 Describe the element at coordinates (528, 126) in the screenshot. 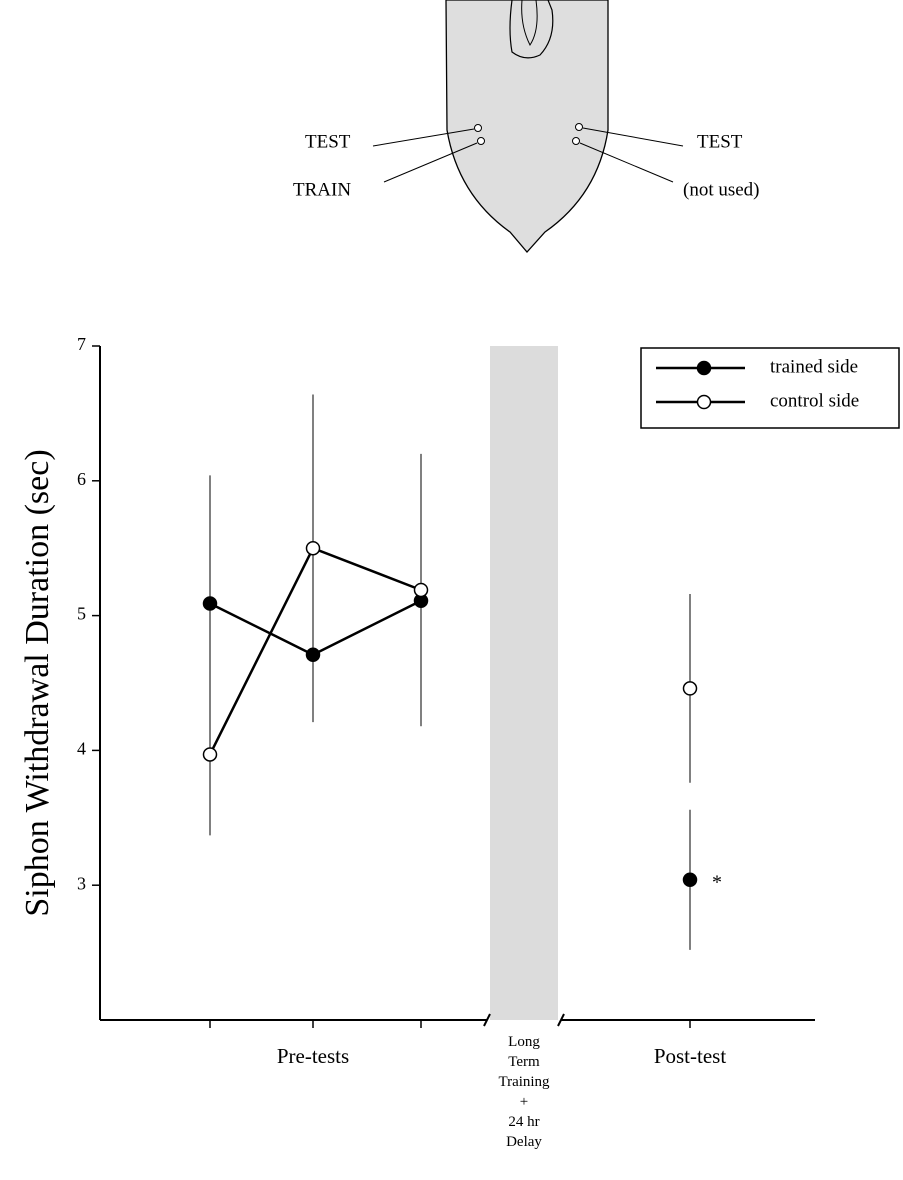

I see `siphon-diagram` at that location.